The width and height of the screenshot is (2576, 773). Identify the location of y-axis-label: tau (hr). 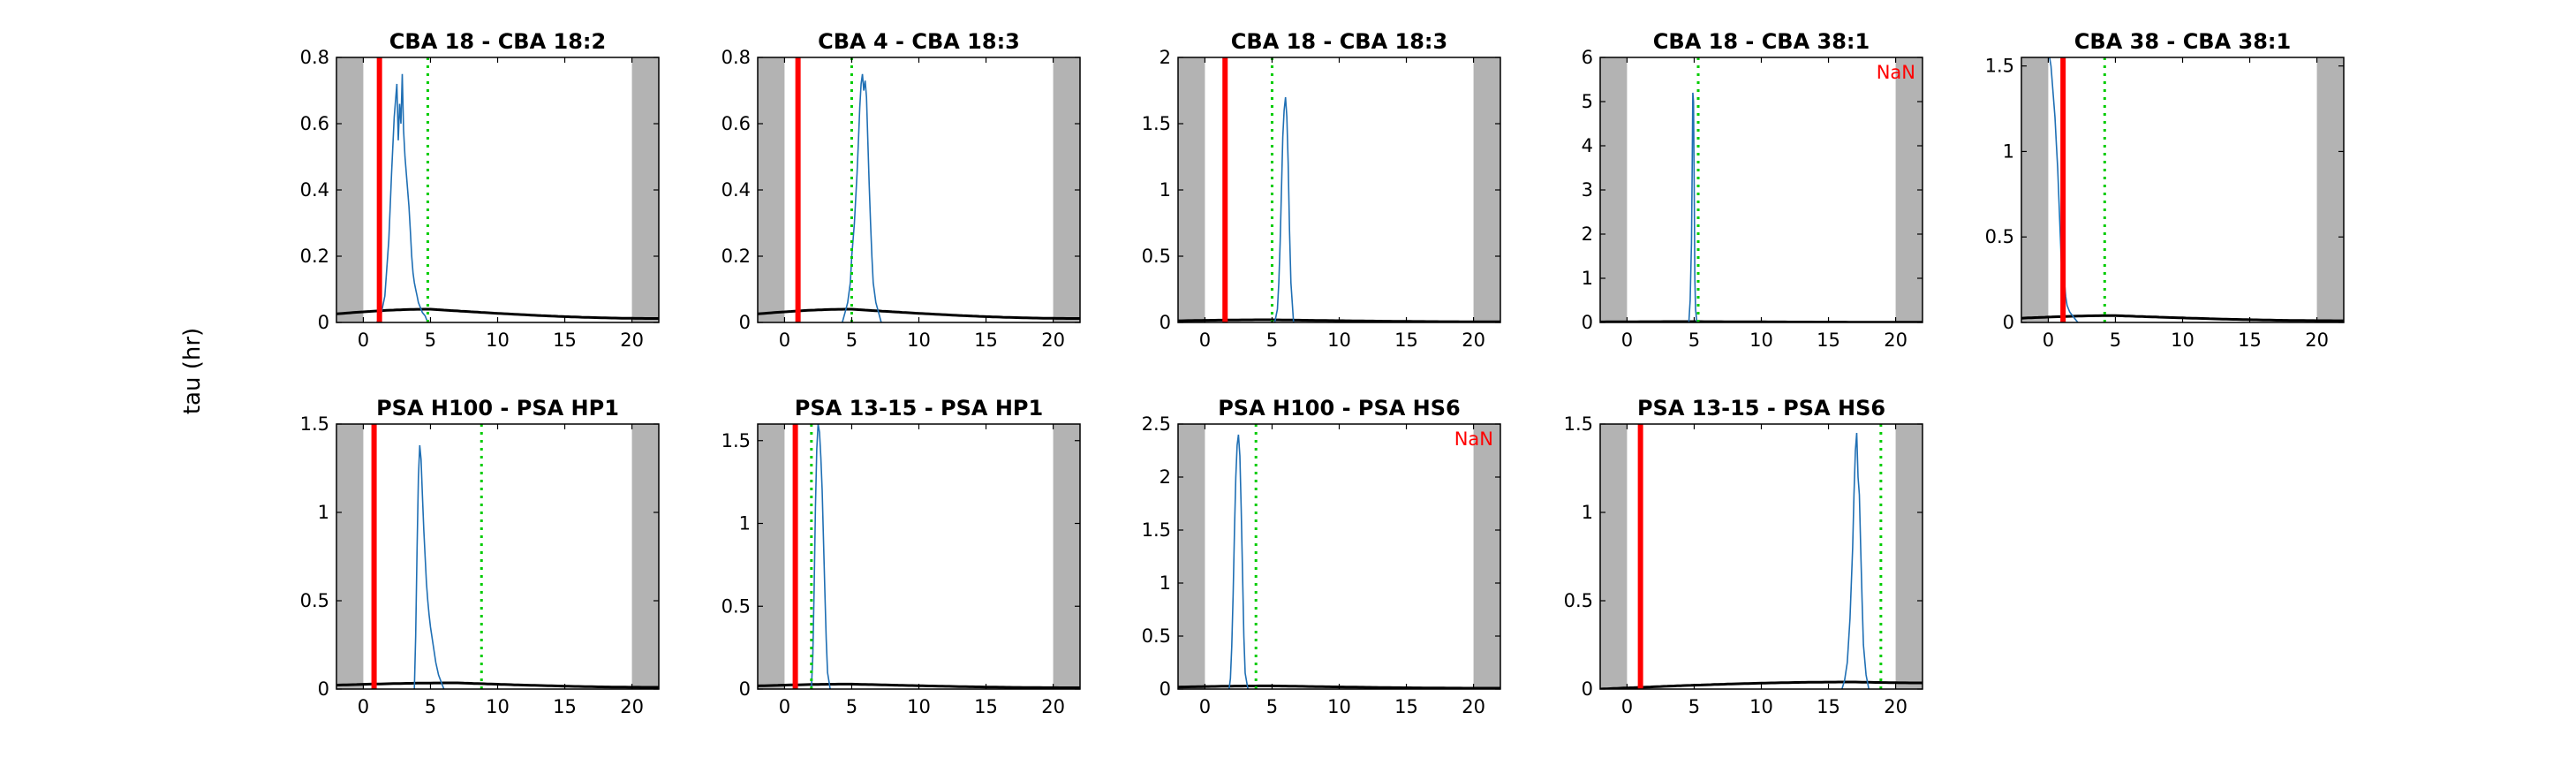
(193, 371).